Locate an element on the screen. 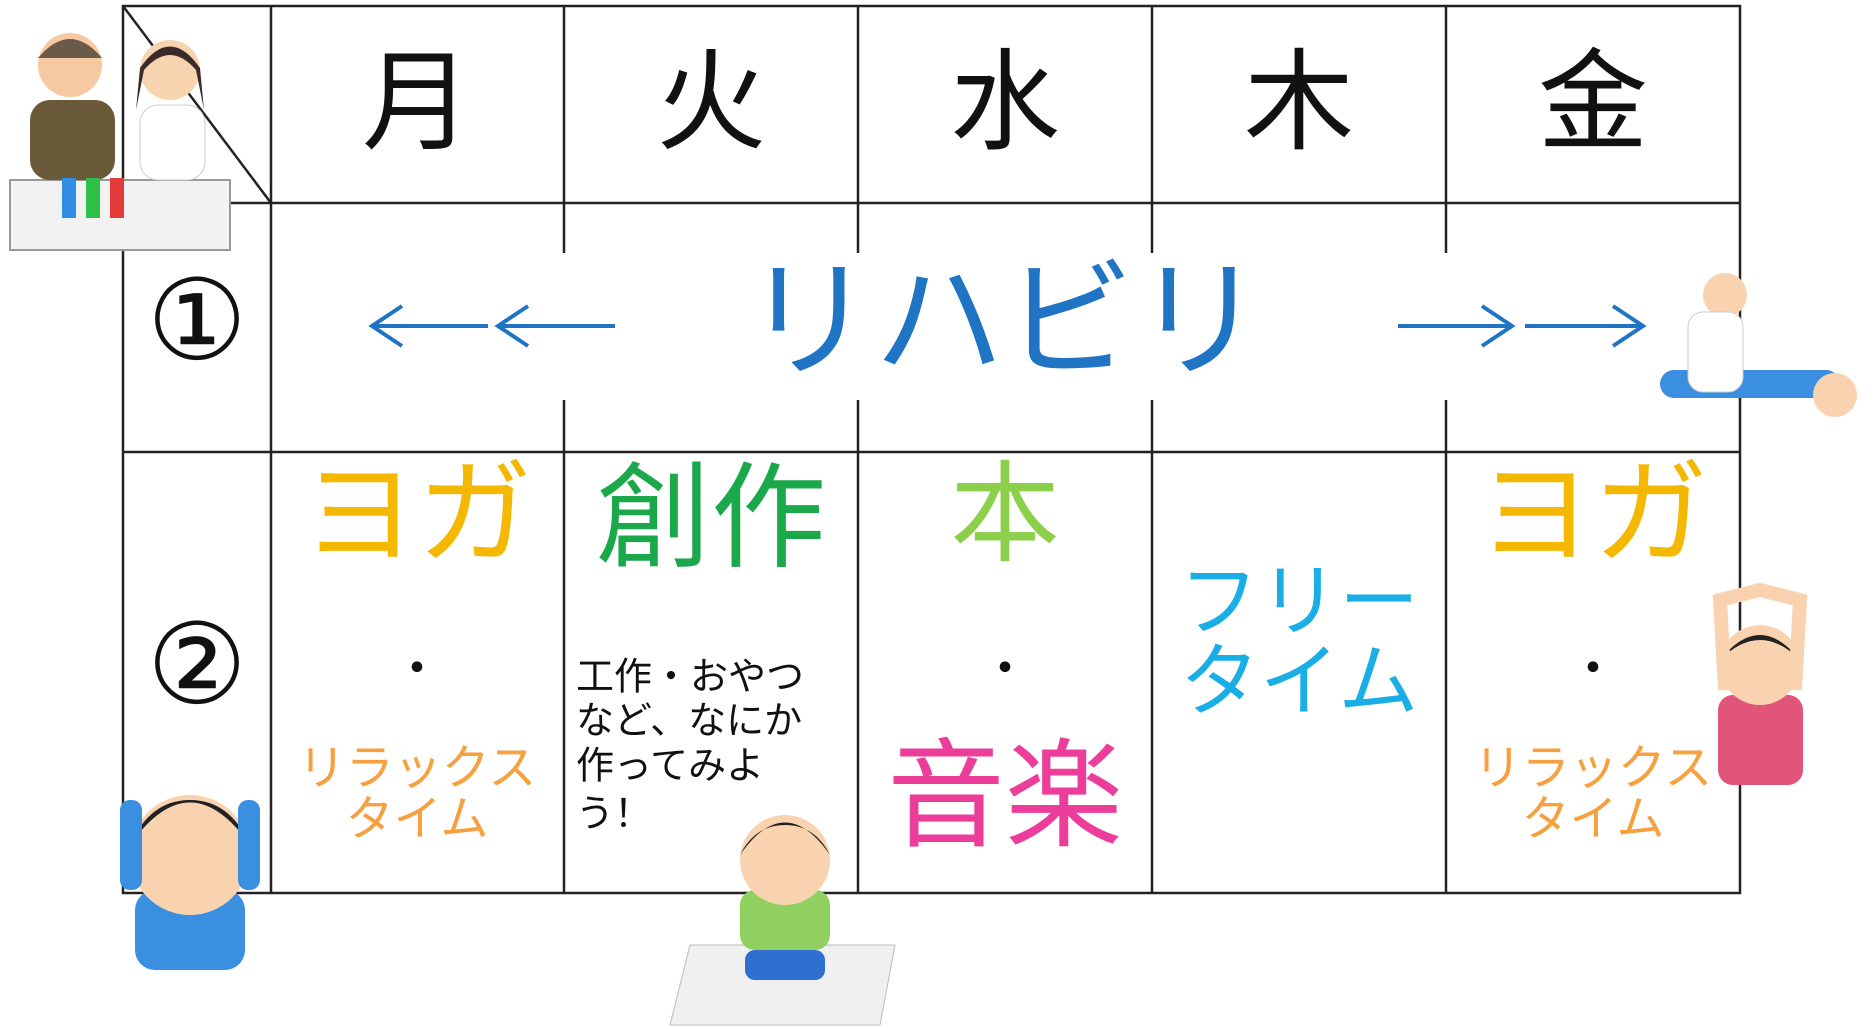 This screenshot has width=1874, height=1029. illustration-rehab-lying is located at coordinates (1758, 345).